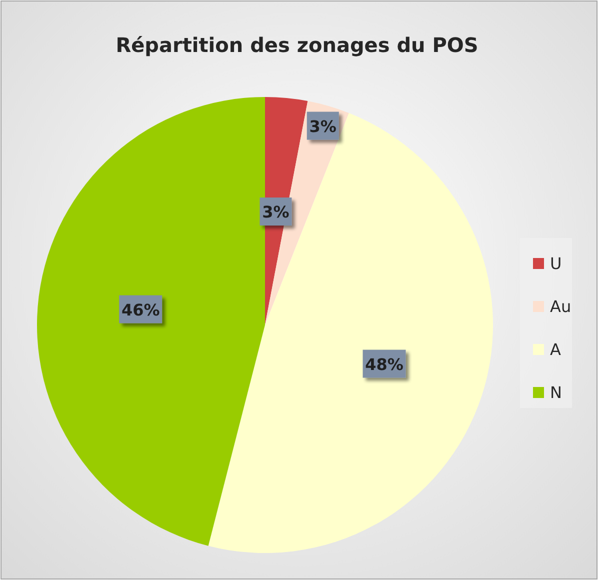  I want to click on data-label: 46%, so click(140, 310).